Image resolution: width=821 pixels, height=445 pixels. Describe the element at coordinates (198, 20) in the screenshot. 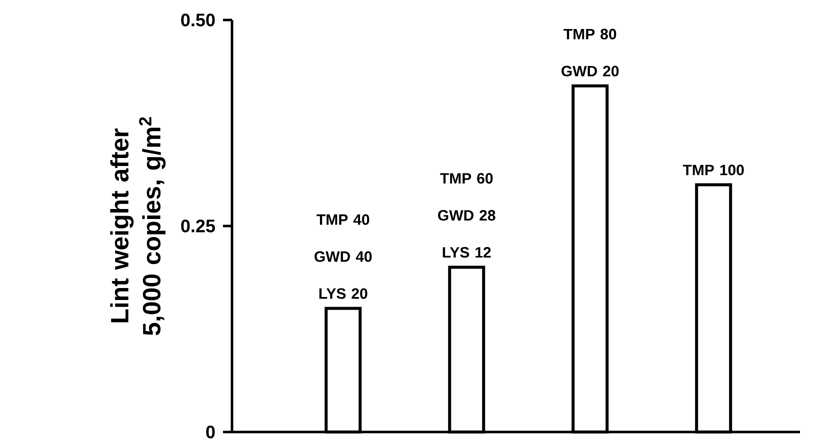

I see `y-tick-label: 0.50` at that location.